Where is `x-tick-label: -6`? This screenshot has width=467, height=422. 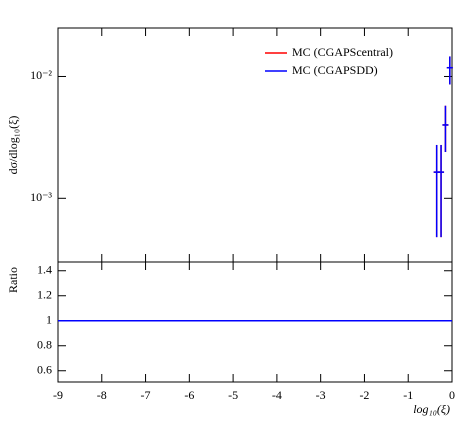 x-tick-label: -6 is located at coordinates (189, 395).